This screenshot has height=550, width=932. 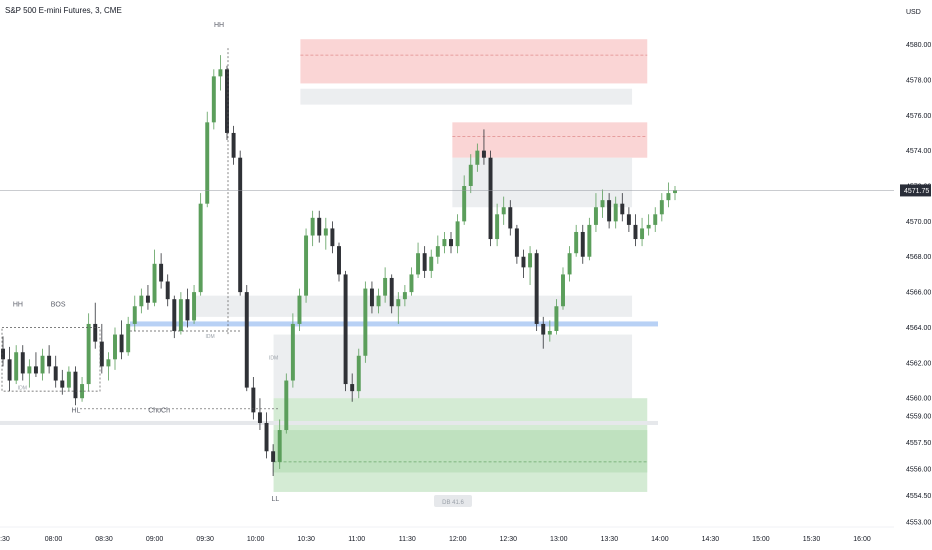 What do you see at coordinates (610, 539) in the screenshot?
I see `x-tick-label: 13:30` at bounding box center [610, 539].